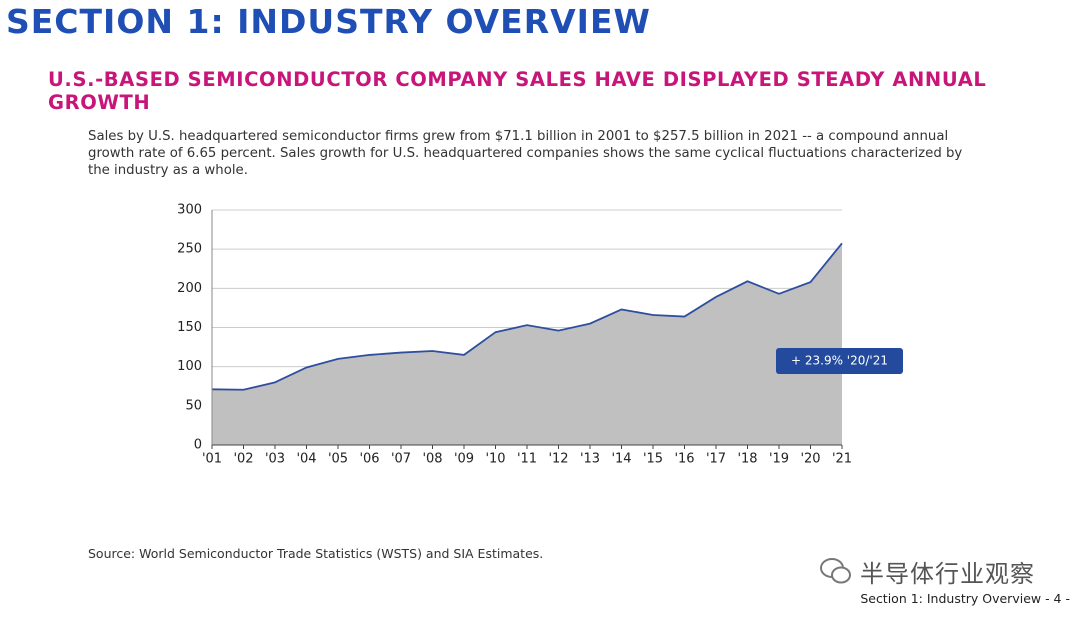 This screenshot has height=619, width=1080. I want to click on annotation: + 23.9% '20/'21, so click(839, 361).